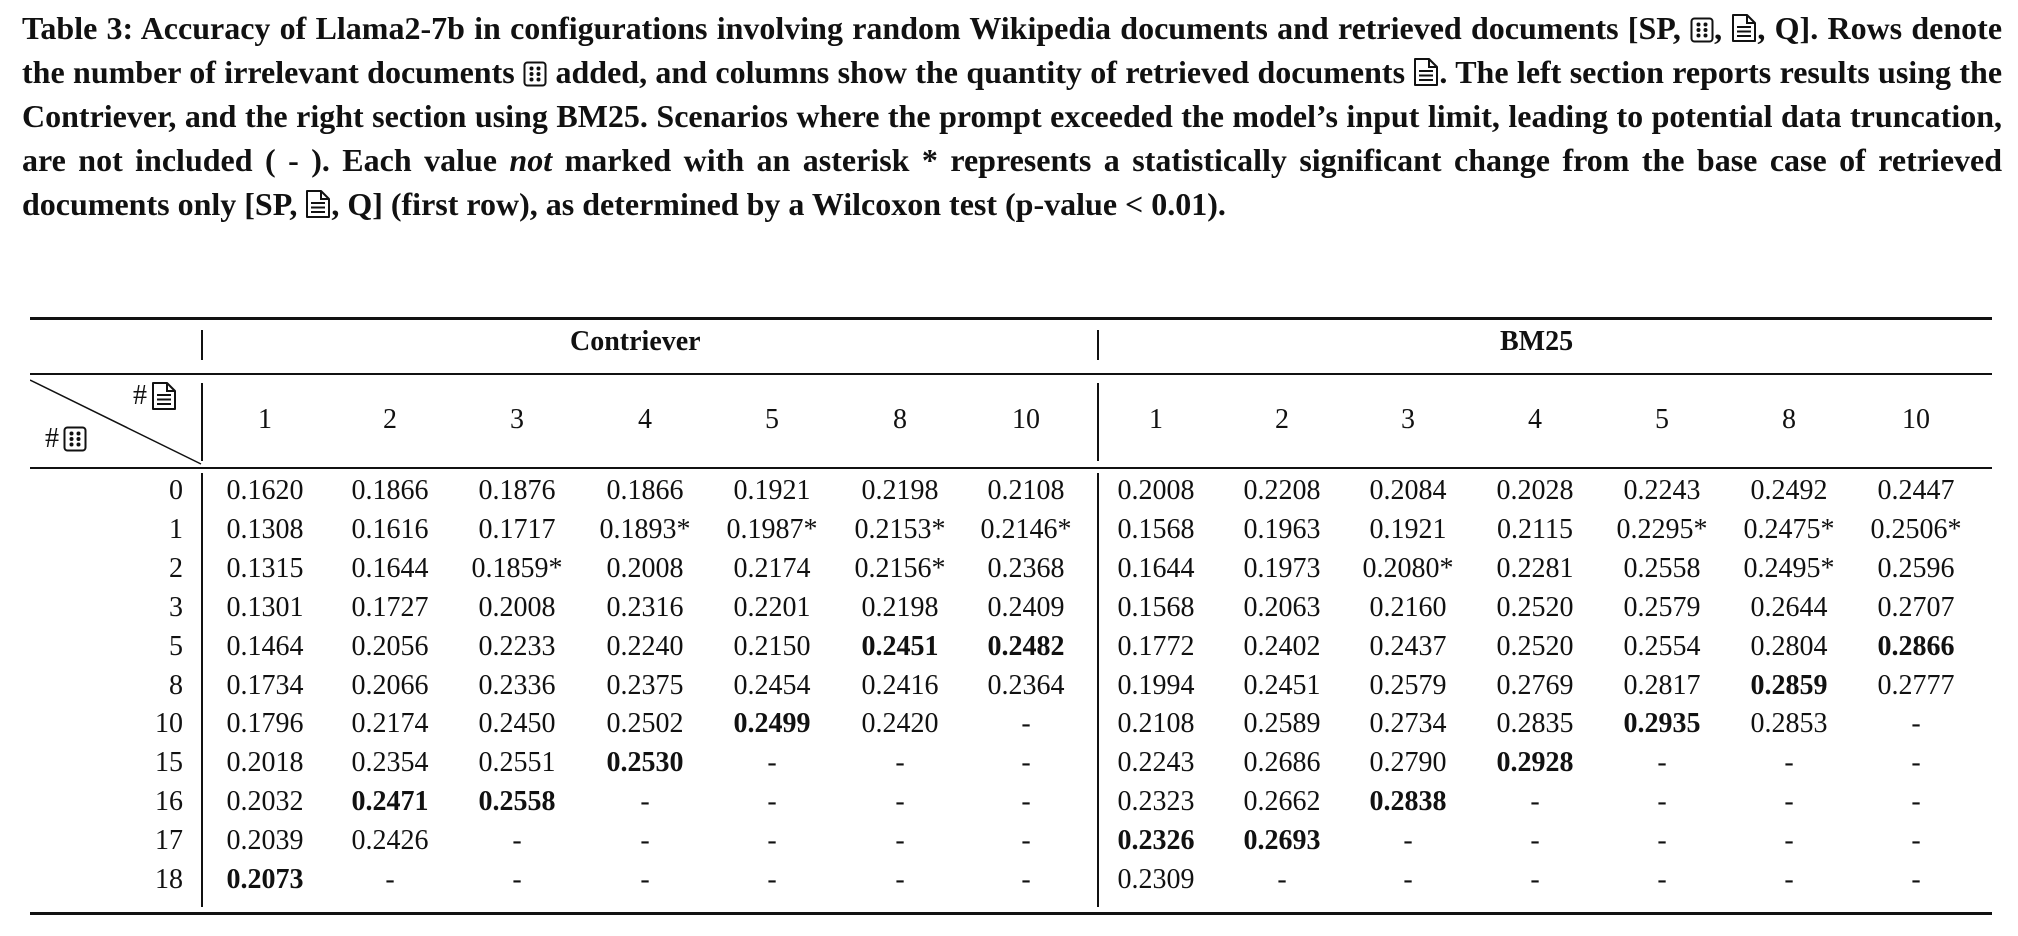  I want to click on table-cell-bm25: 0.2935, so click(1662, 724).